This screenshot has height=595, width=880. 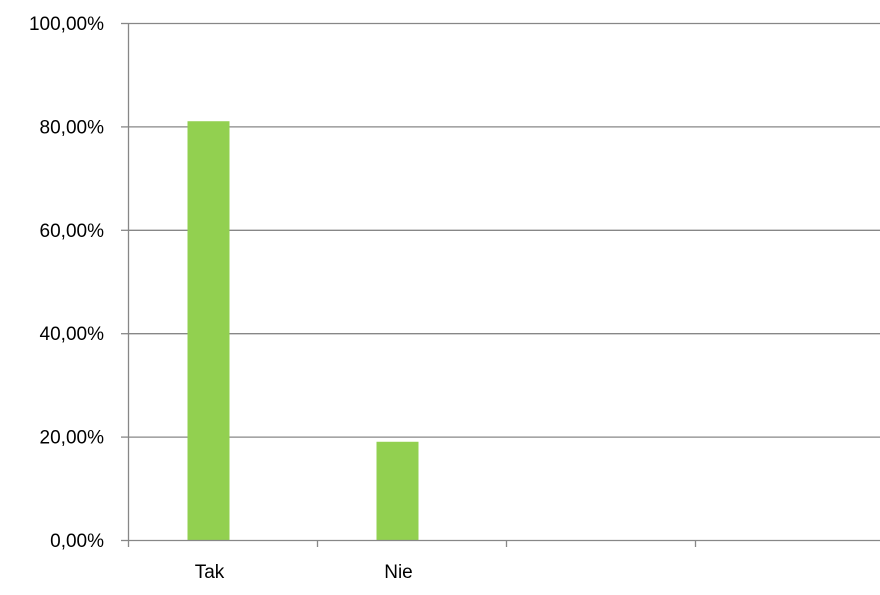 What do you see at coordinates (77, 541) in the screenshot?
I see `y-tick-label-0: 0,00%` at bounding box center [77, 541].